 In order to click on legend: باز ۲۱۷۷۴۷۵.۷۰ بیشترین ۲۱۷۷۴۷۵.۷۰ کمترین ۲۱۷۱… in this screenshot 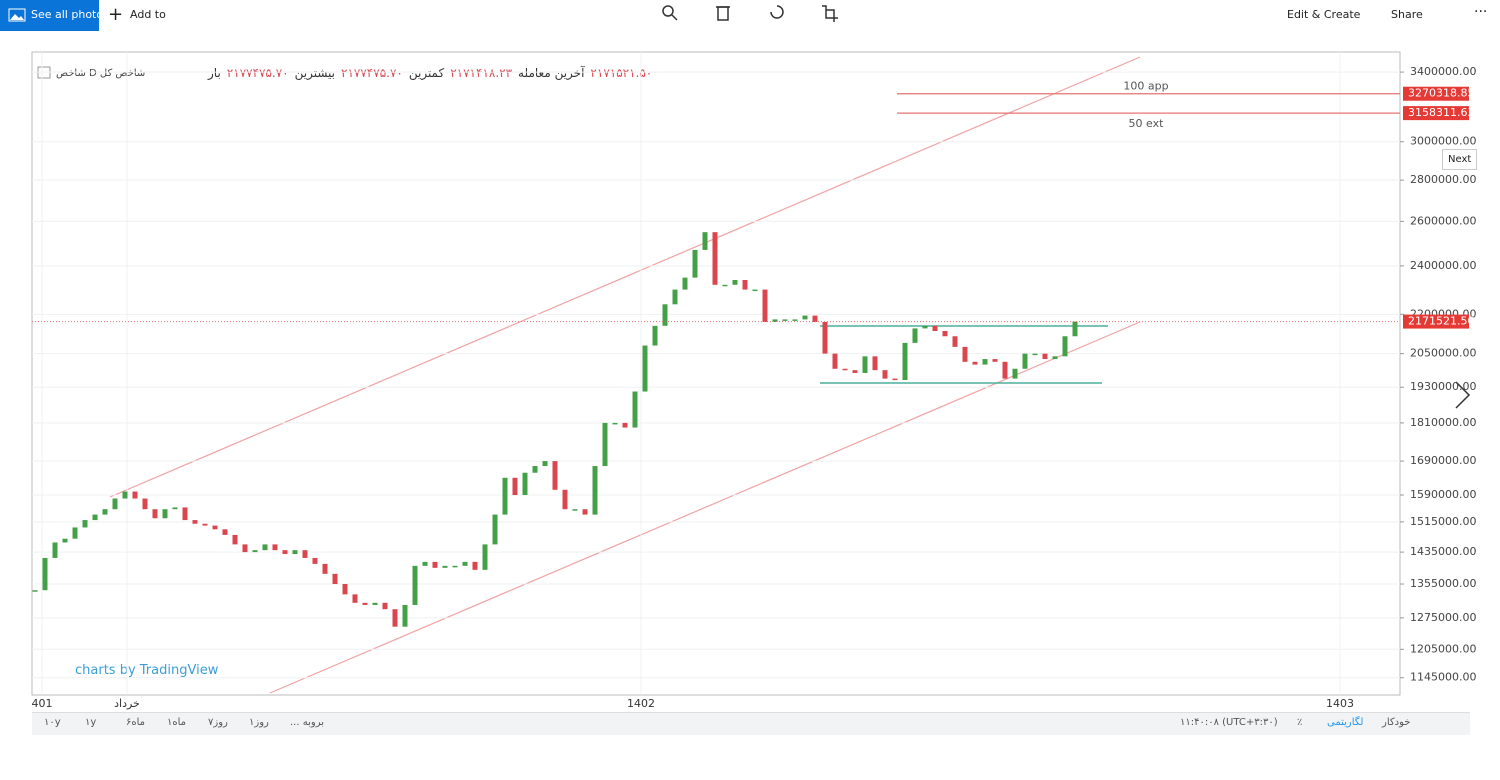, I will do `click(430, 73)`.